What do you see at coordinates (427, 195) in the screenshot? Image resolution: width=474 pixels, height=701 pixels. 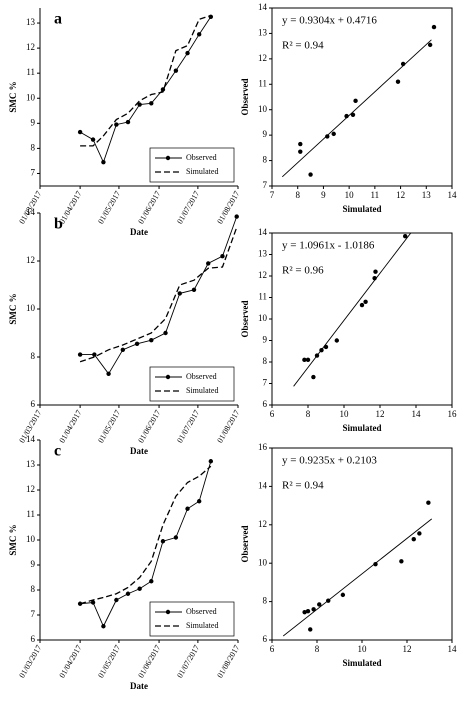 I see `x-tick-label: 13` at bounding box center [427, 195].